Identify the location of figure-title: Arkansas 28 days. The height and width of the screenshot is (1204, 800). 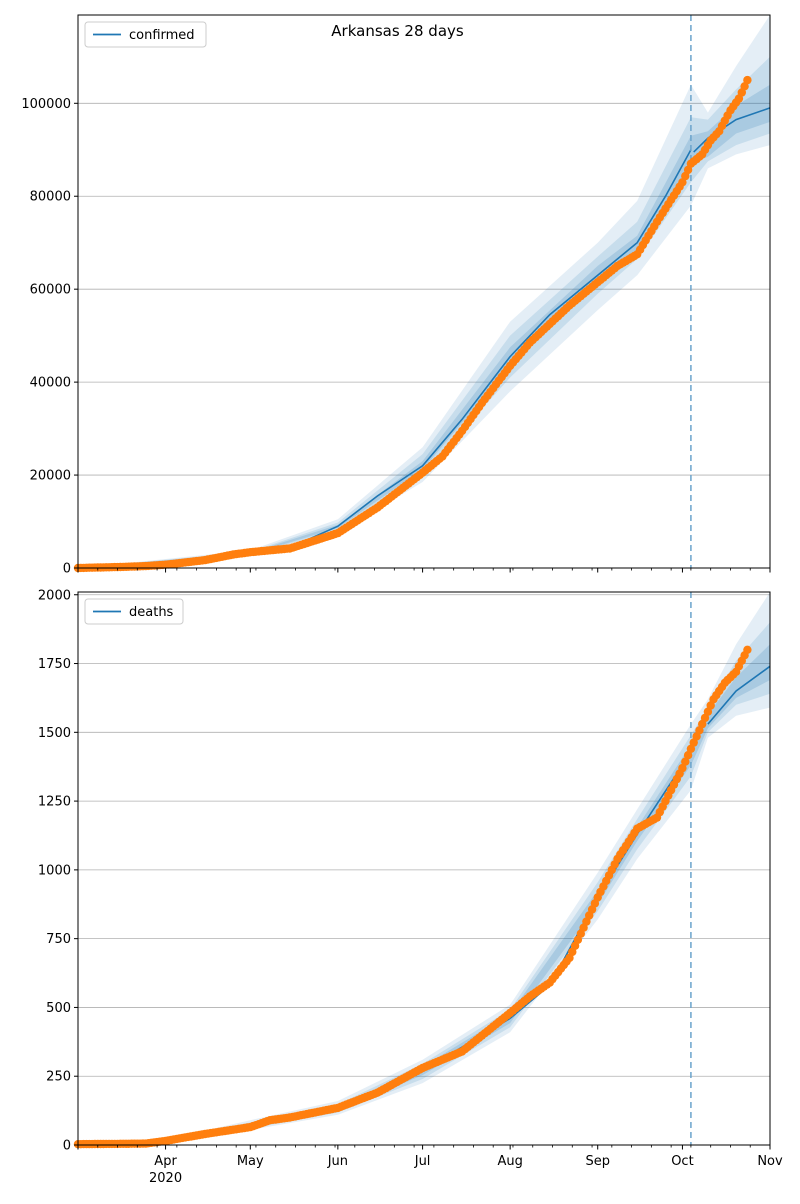
(397, 31).